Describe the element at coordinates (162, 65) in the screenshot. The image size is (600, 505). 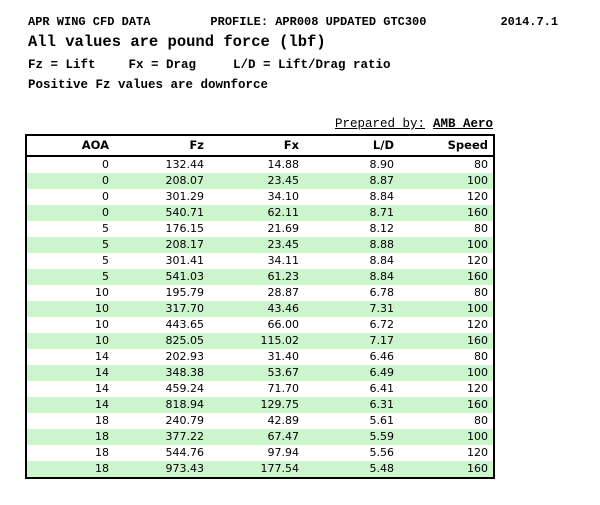
I see `legend-item-fx: Fx = Drag` at that location.